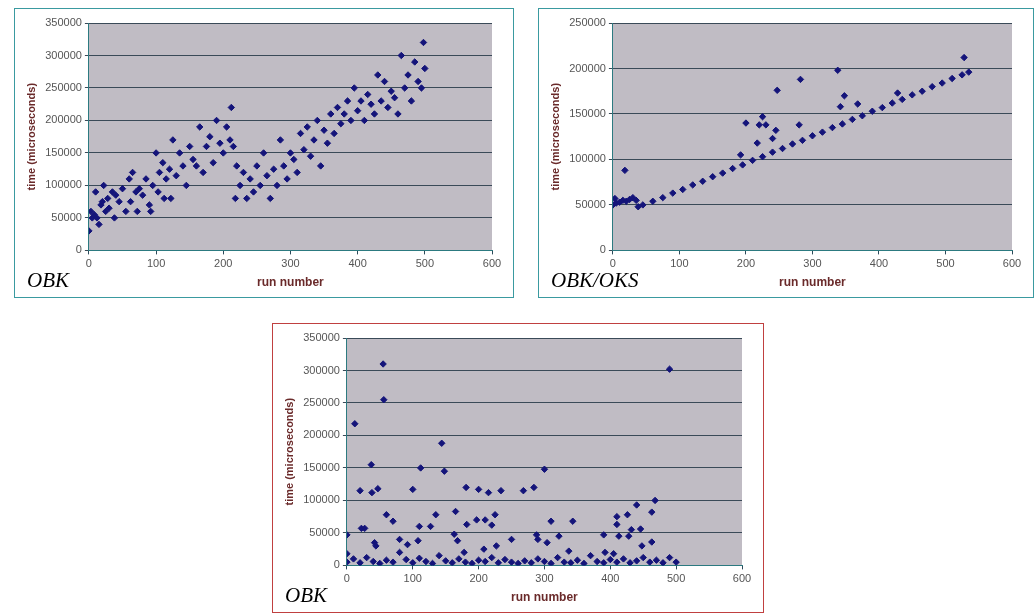 This screenshot has width=1034, height=613. I want to click on text: OBK/OKS, so click(595, 280).